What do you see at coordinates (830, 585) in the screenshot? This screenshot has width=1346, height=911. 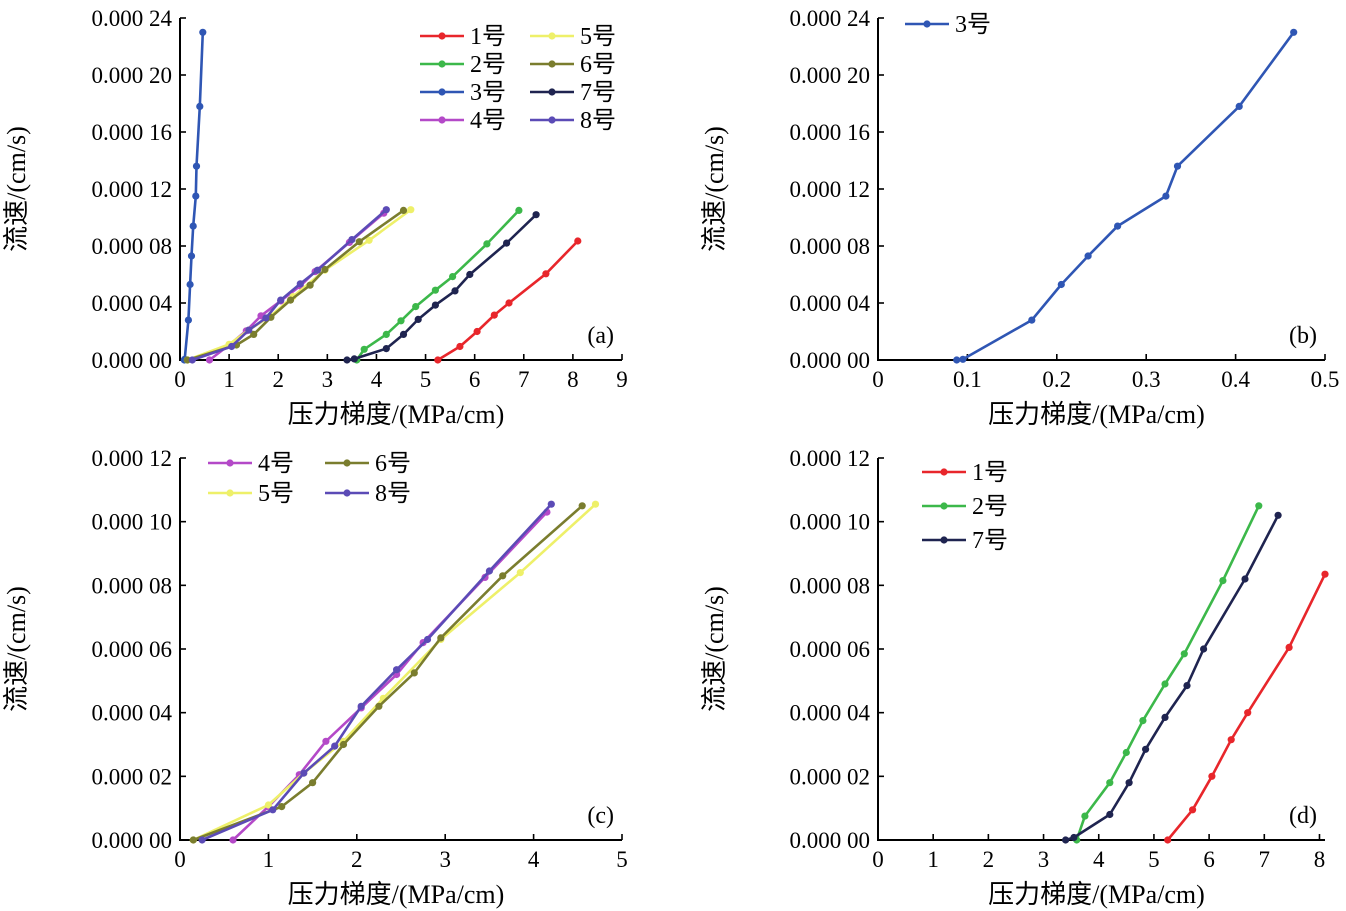 I see `y-tick-label: 0.000 08` at bounding box center [830, 585].